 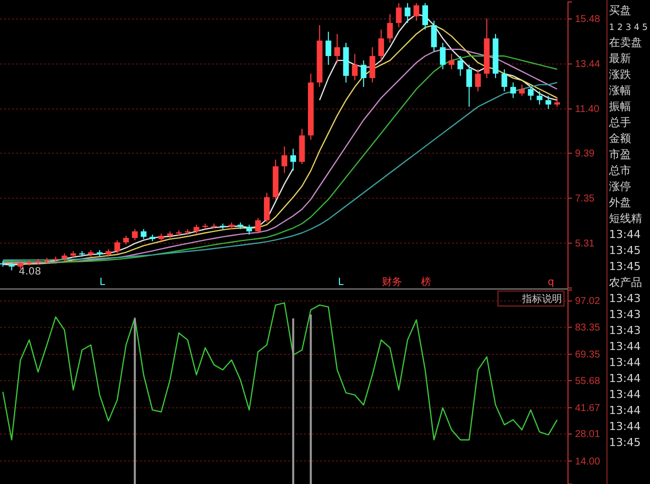 What do you see at coordinates (620, 154) in the screenshot?
I see `text: 市盈` at bounding box center [620, 154].